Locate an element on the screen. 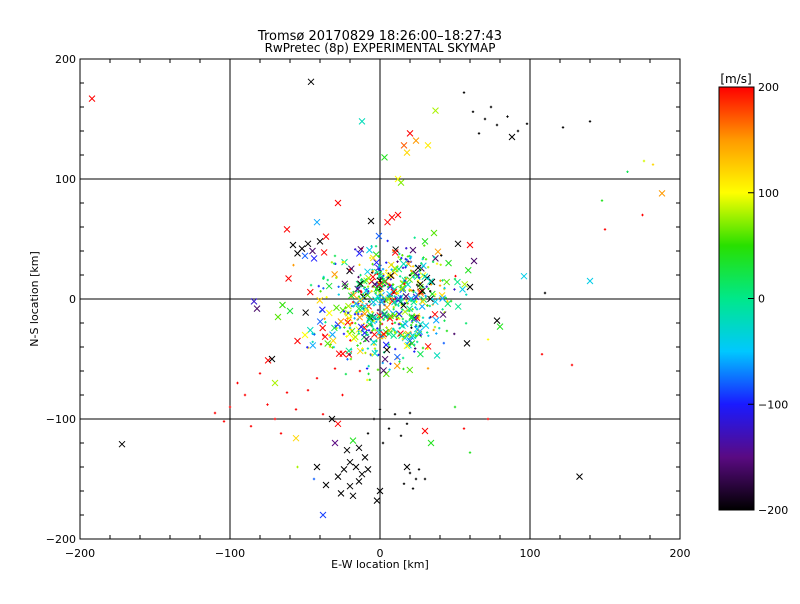 This screenshot has width=800, height=604. x-tick-label: −200 is located at coordinates (80, 553).